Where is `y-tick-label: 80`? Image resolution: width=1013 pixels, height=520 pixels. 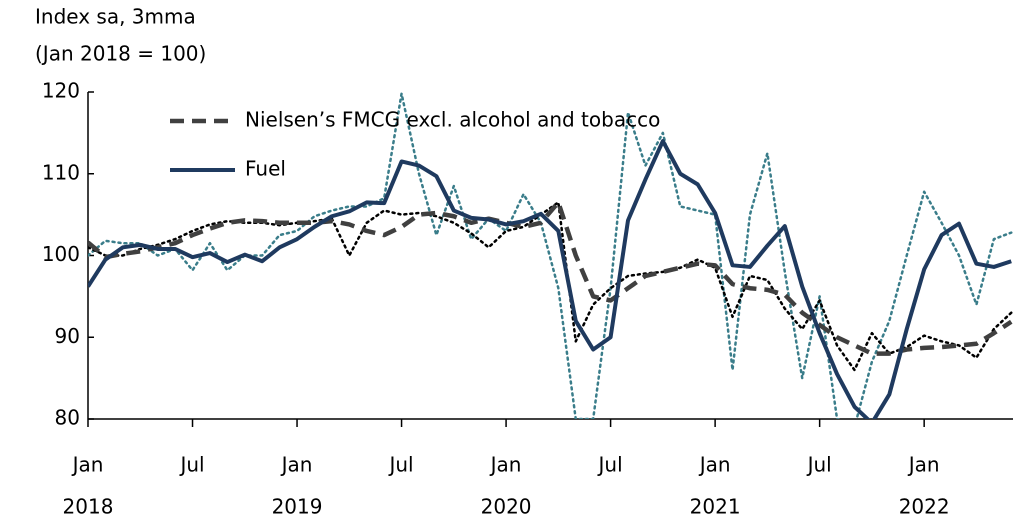 y-tick-label: 80 is located at coordinates (67, 418).